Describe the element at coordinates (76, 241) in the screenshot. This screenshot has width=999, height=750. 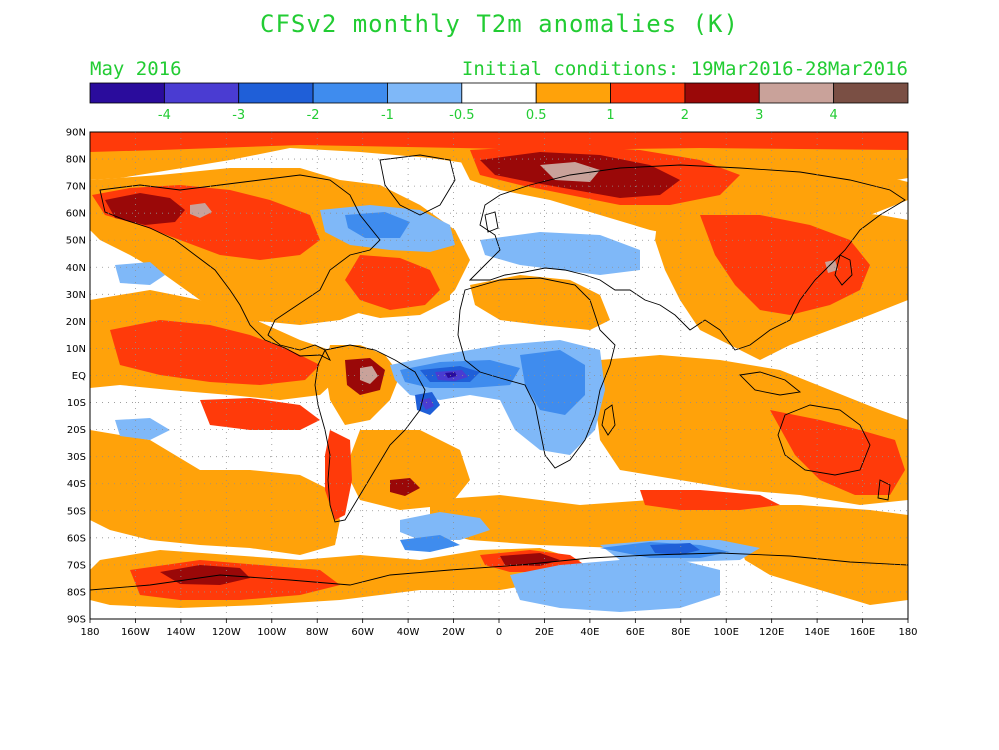
I see `latitude-label: 50N` at that location.